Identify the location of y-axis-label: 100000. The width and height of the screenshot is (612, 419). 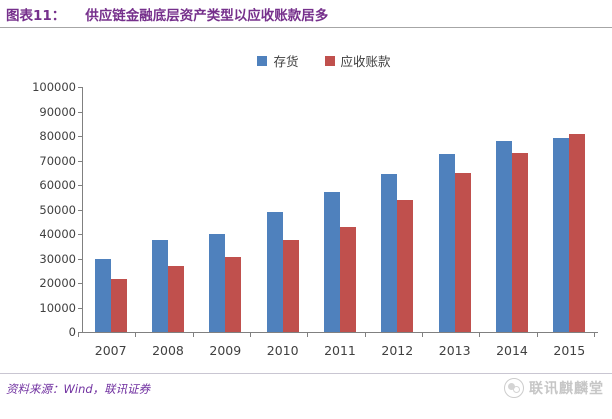
(54, 87).